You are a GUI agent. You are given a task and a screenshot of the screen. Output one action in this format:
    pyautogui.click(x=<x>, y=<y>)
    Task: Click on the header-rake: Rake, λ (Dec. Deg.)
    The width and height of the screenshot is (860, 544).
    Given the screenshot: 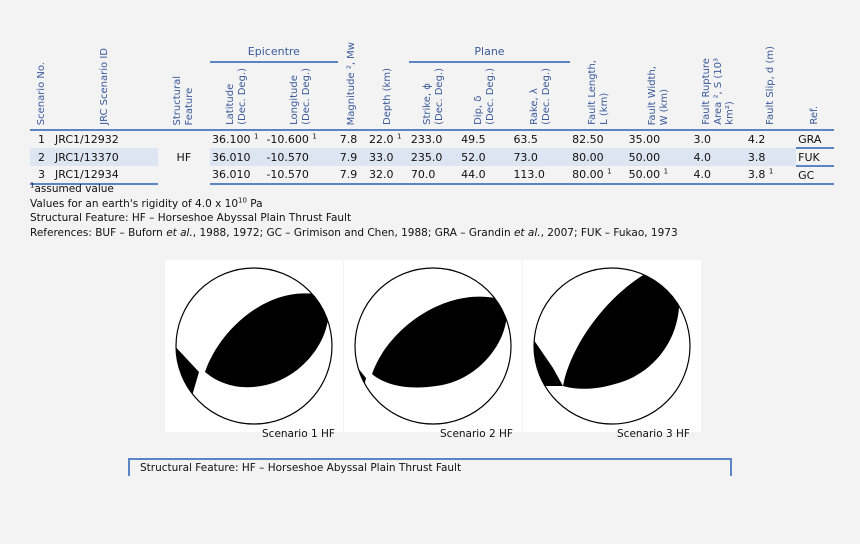 What is the action you would take?
    pyautogui.click(x=540, y=96)
    